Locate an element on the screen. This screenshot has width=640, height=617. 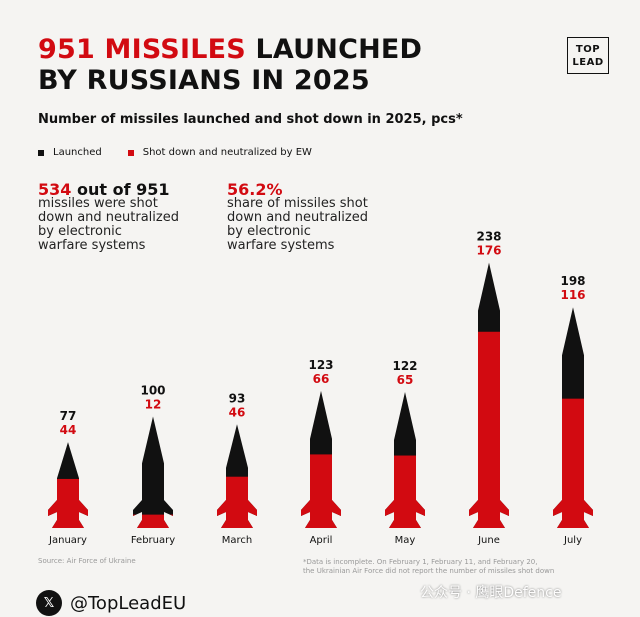
missile-launched-february is located at coordinates (153, 472).